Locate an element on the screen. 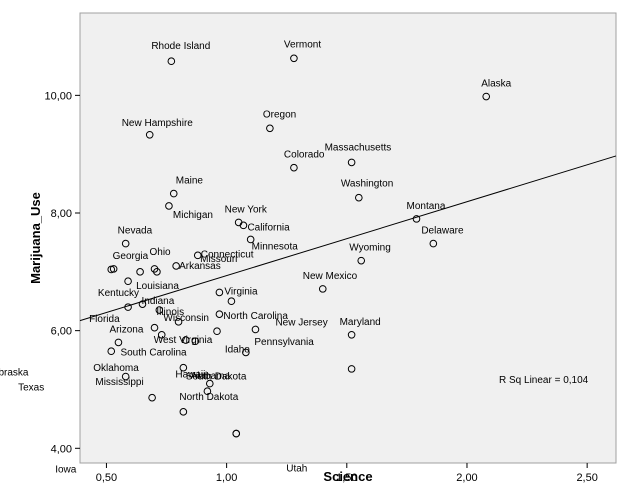 This screenshot has height=504, width=629. x-axis-title: Science is located at coordinates (347, 476).